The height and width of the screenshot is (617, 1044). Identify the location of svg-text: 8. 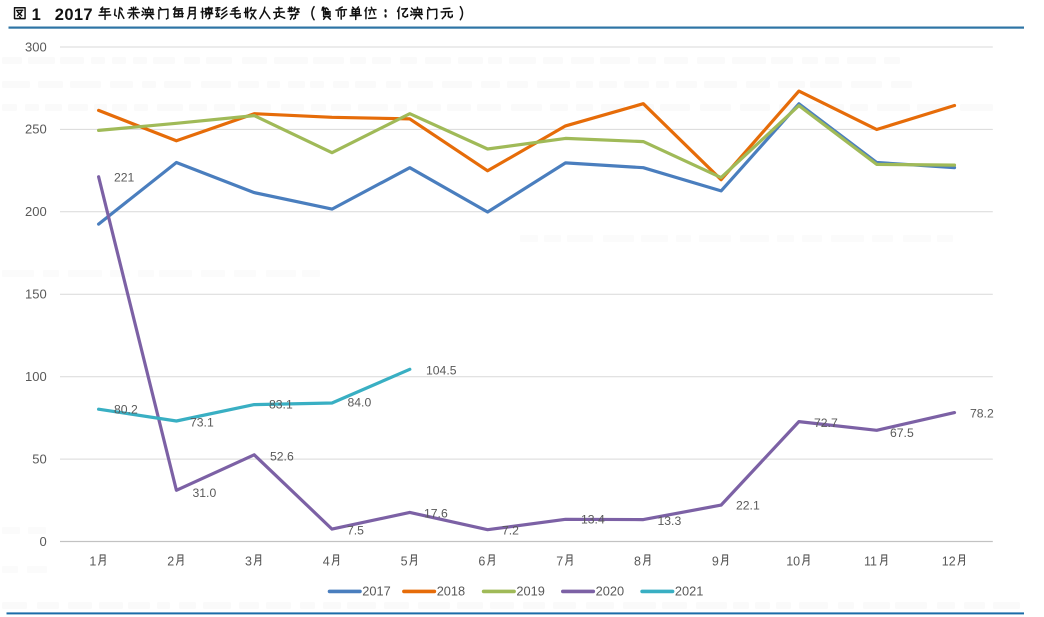
(637, 562).